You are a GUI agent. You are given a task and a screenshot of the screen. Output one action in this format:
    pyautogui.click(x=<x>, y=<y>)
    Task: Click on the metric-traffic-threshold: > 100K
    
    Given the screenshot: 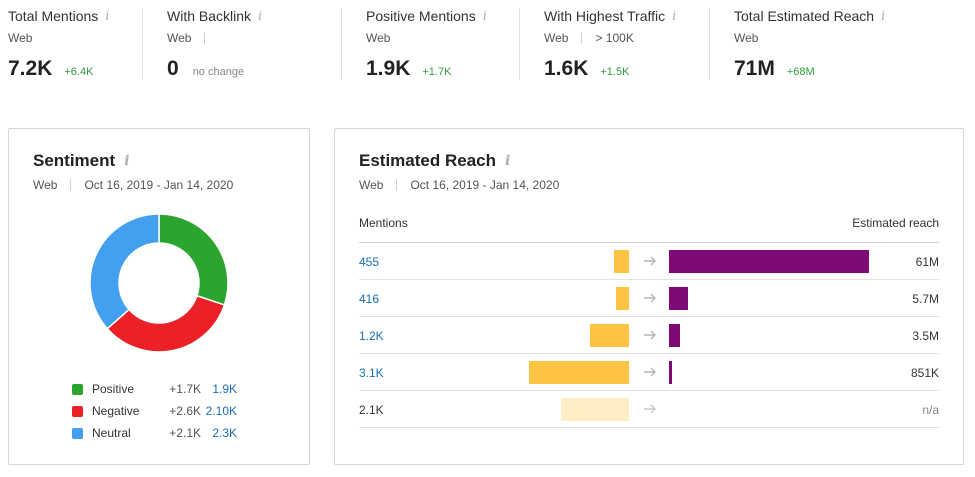 What is the action you would take?
    pyautogui.click(x=614, y=37)
    